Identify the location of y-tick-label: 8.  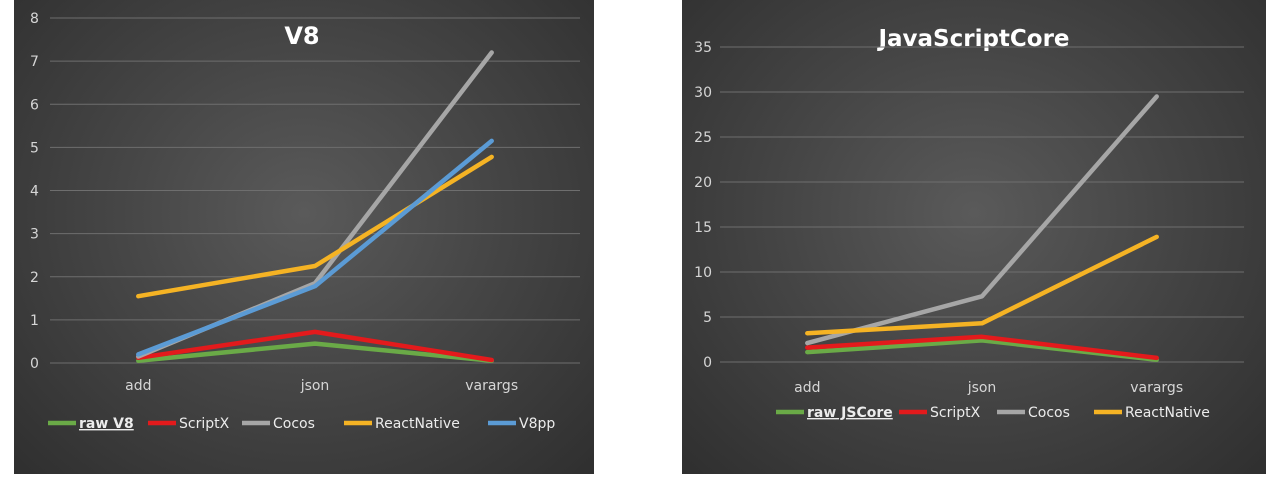
(34, 19).